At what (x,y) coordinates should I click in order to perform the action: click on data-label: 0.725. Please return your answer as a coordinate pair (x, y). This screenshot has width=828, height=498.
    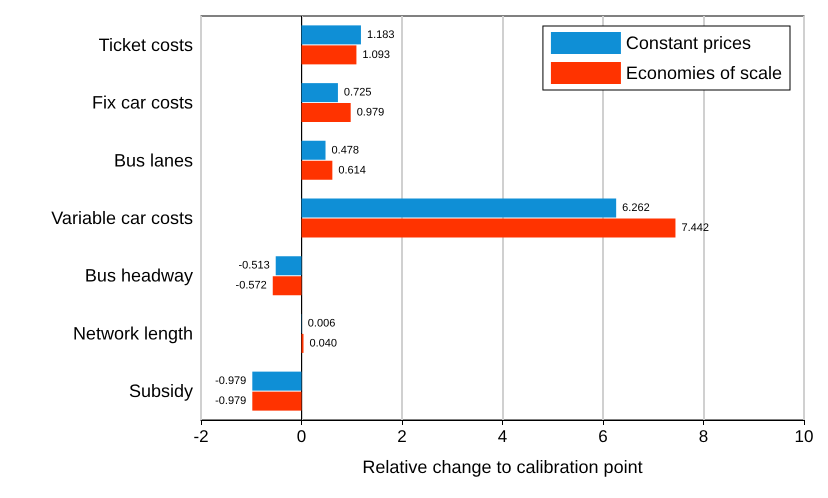
    Looking at the image, I should click on (358, 92).